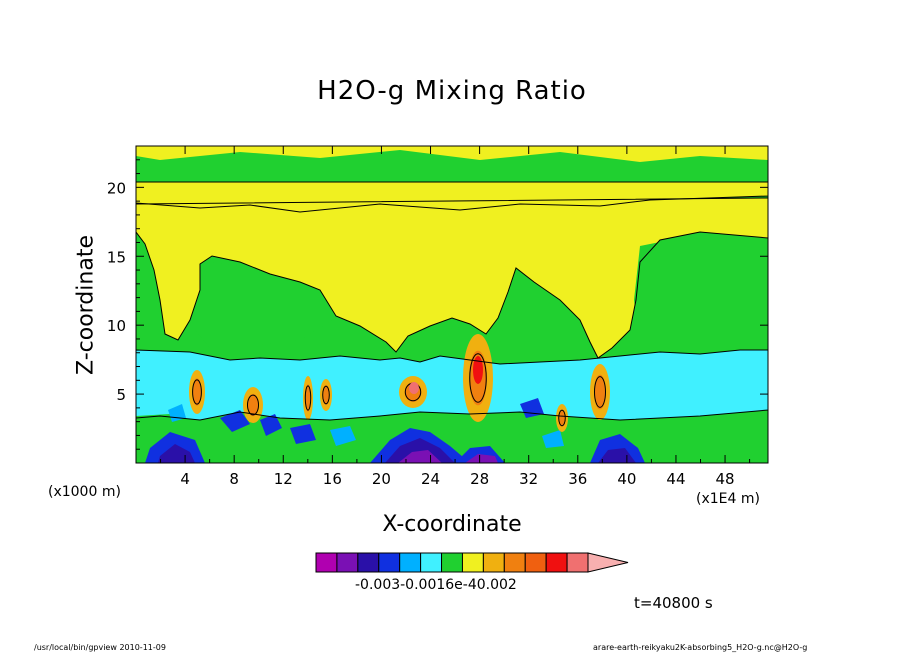 The width and height of the screenshot is (904, 654). I want to click on core-x34-inner, so click(562, 418).